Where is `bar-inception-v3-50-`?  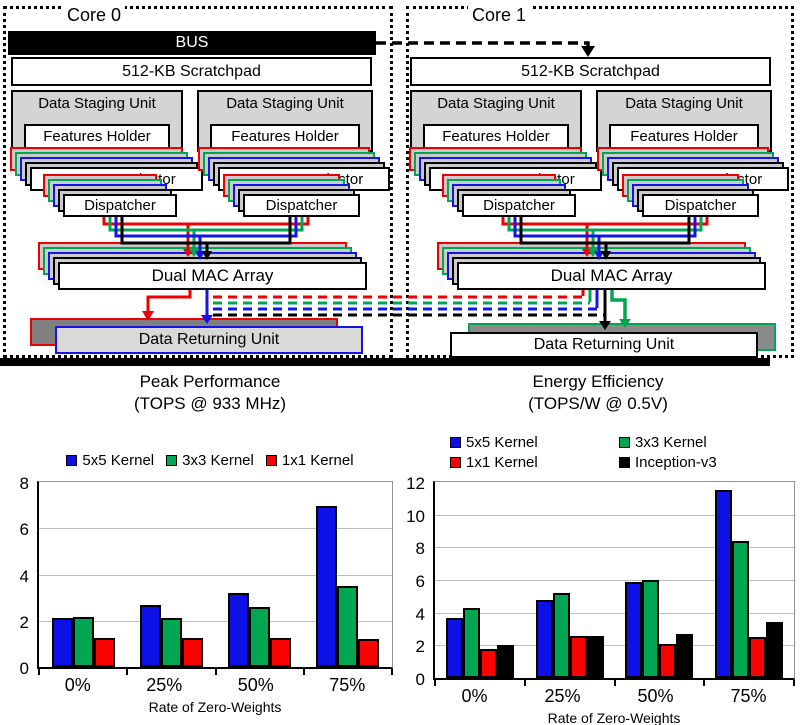 bar-inception-v3-50- is located at coordinates (685, 656).